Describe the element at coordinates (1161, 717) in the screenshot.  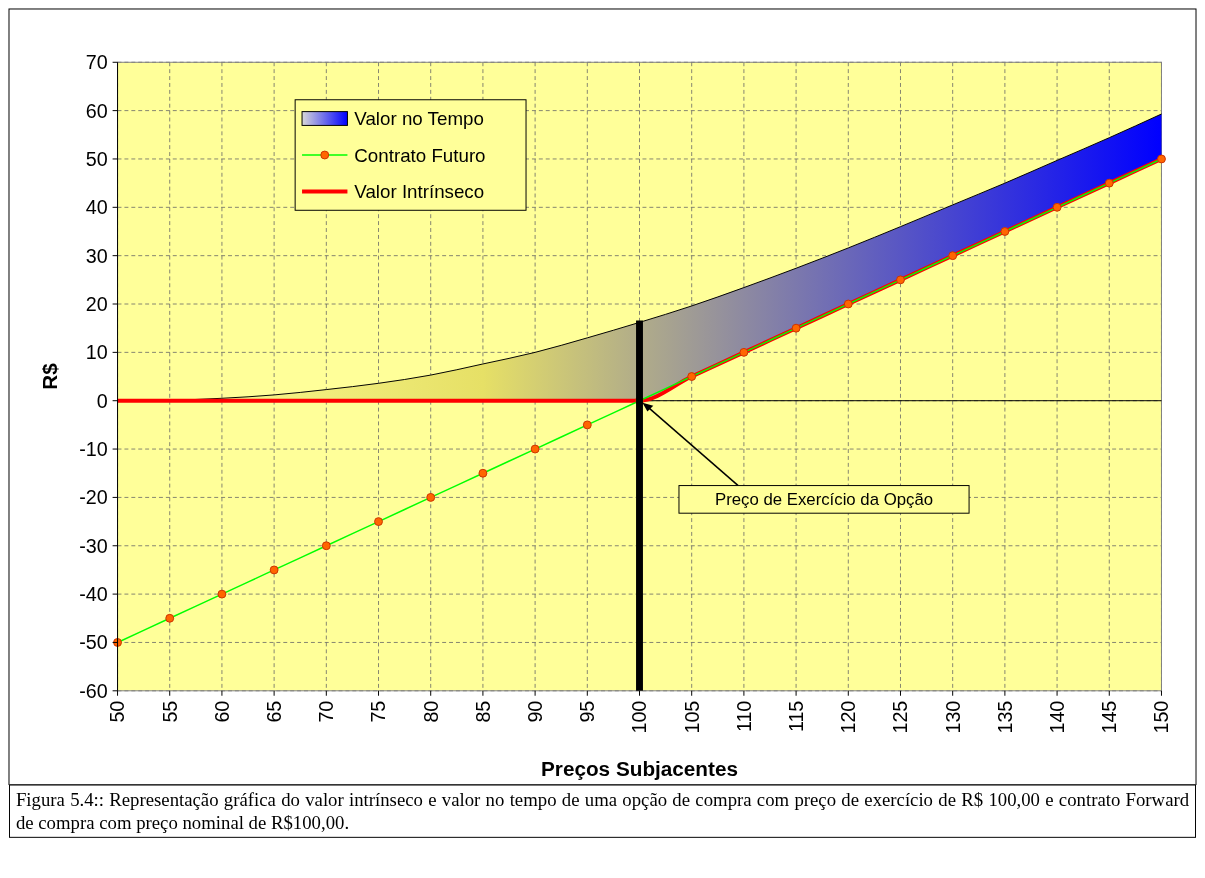
I see `x-tick-label: 150` at that location.